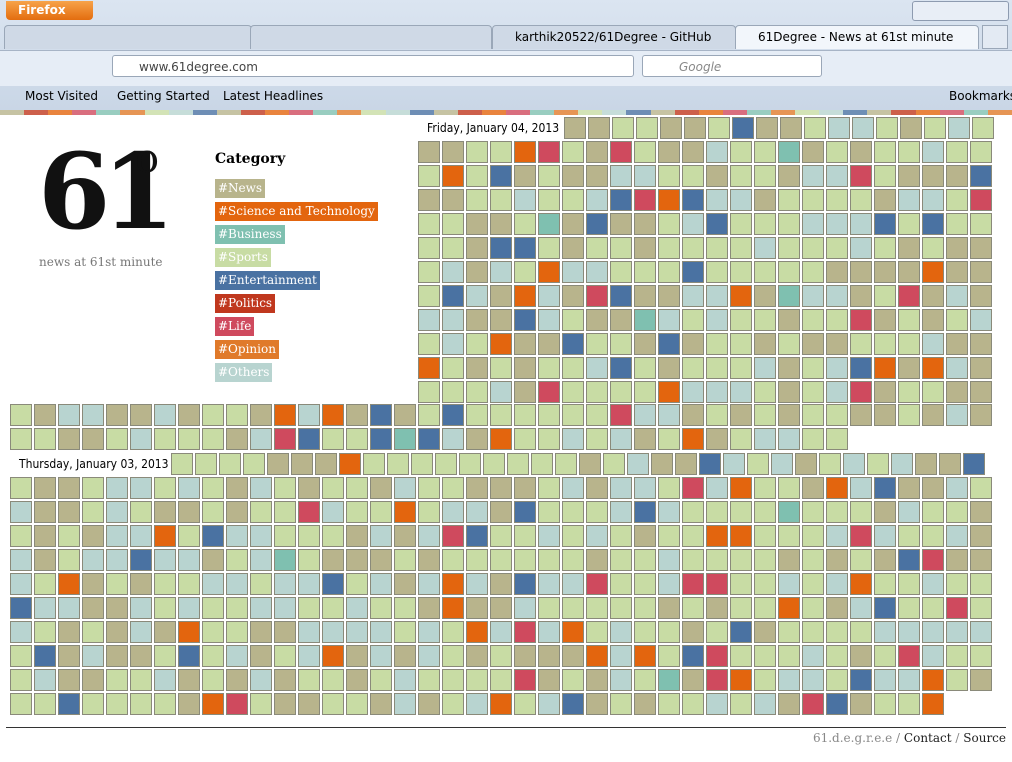  I want to click on contact-link: Contact, so click(927, 738).